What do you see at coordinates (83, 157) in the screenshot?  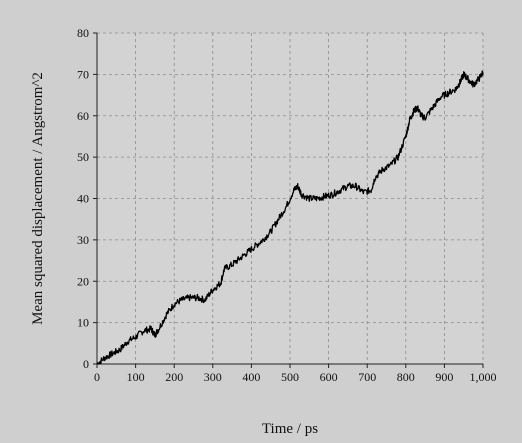 I see `y-tick-label: 50` at bounding box center [83, 157].